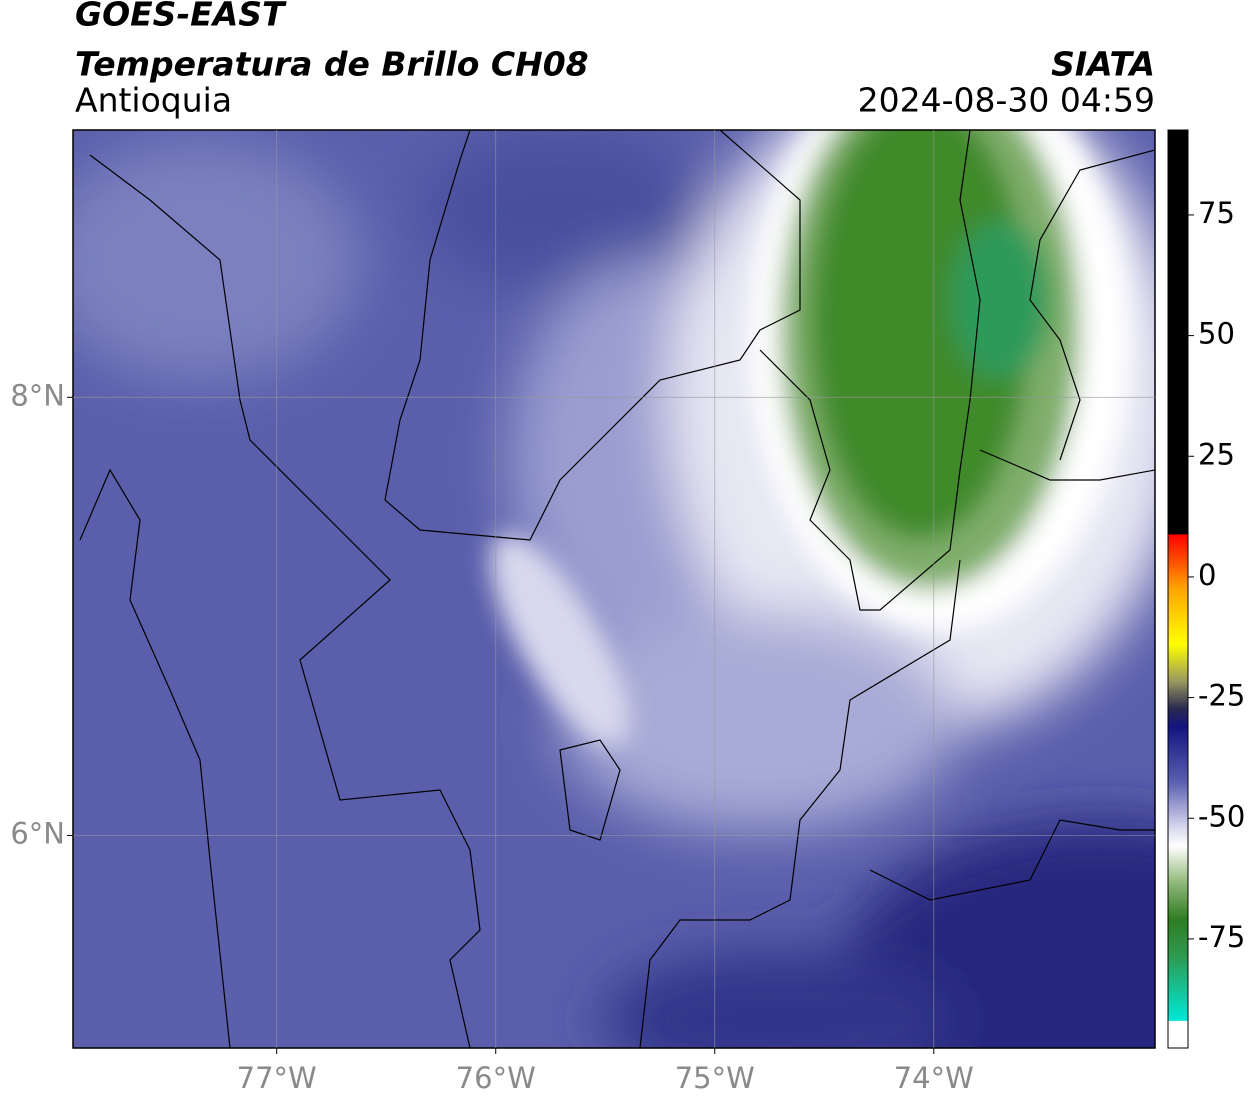 The width and height of the screenshot is (1252, 1103). What do you see at coordinates (1221, 816) in the screenshot?
I see `colorbar-tick-label: -50` at bounding box center [1221, 816].